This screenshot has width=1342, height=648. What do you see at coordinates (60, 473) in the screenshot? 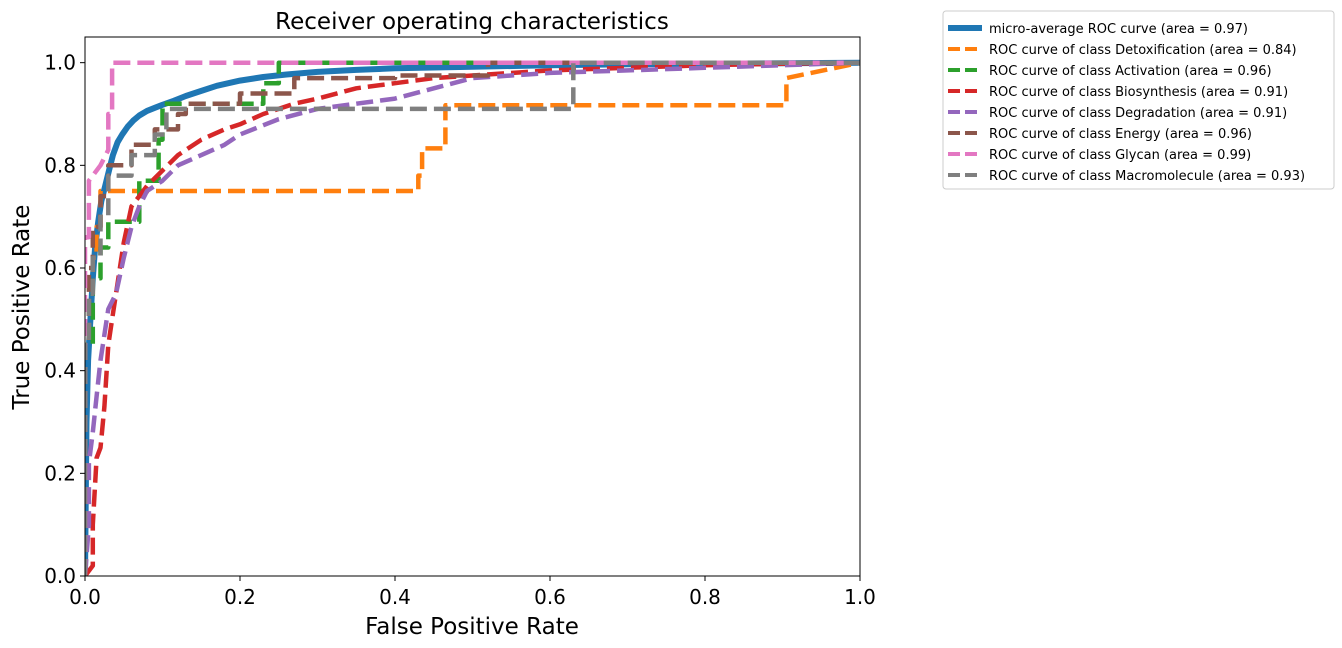
I see `y-tick-label: 0.2` at bounding box center [60, 473].